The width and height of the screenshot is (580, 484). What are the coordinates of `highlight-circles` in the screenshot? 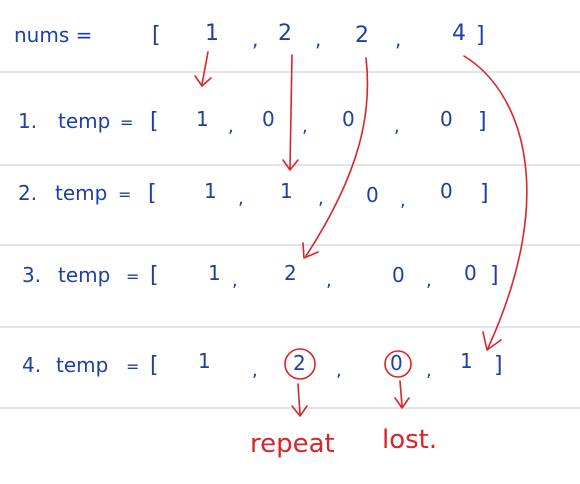 It's located at (348, 364).